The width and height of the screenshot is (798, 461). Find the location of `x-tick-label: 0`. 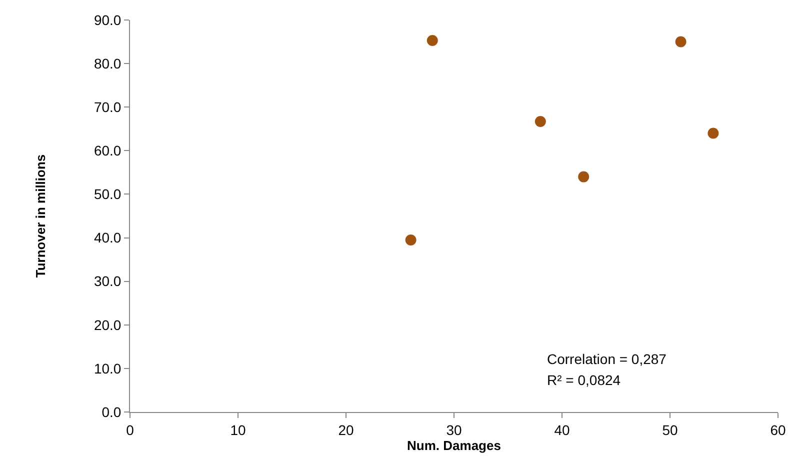

x-tick-label: 0 is located at coordinates (130, 430).